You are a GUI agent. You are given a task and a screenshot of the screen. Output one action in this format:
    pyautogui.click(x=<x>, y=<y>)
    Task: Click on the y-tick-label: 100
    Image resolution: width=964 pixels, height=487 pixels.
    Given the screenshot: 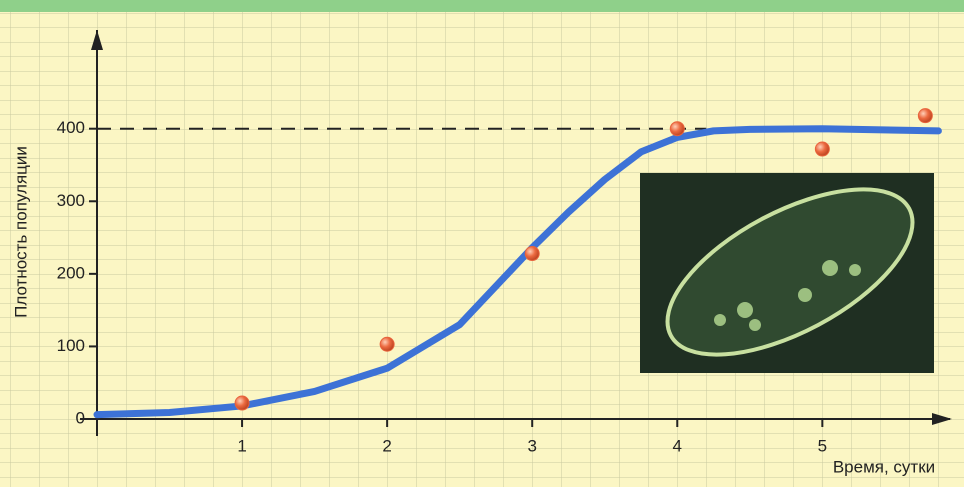 What is the action you would take?
    pyautogui.click(x=71, y=345)
    